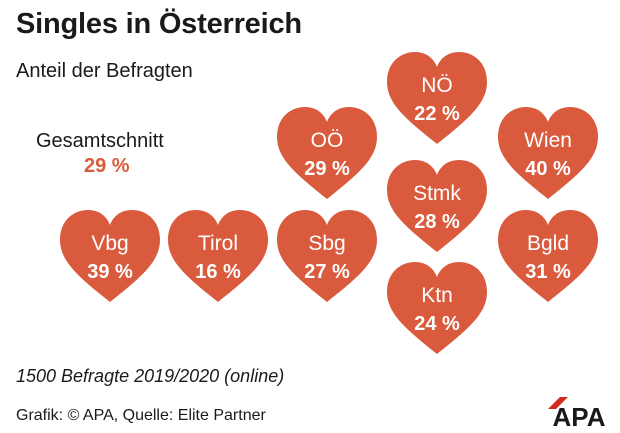 The image size is (620, 433). Describe the element at coordinates (579, 414) in the screenshot. I see `svg-text: APA` at that location.